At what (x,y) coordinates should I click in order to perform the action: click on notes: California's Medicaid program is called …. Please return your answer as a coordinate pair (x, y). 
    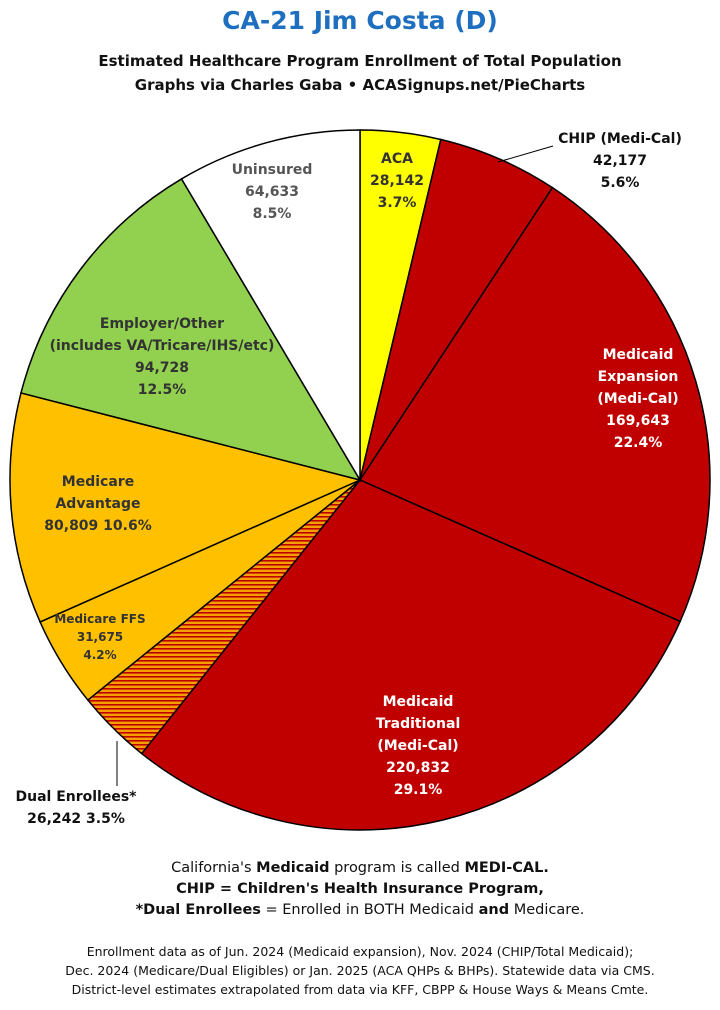
    Looking at the image, I should click on (360, 889).